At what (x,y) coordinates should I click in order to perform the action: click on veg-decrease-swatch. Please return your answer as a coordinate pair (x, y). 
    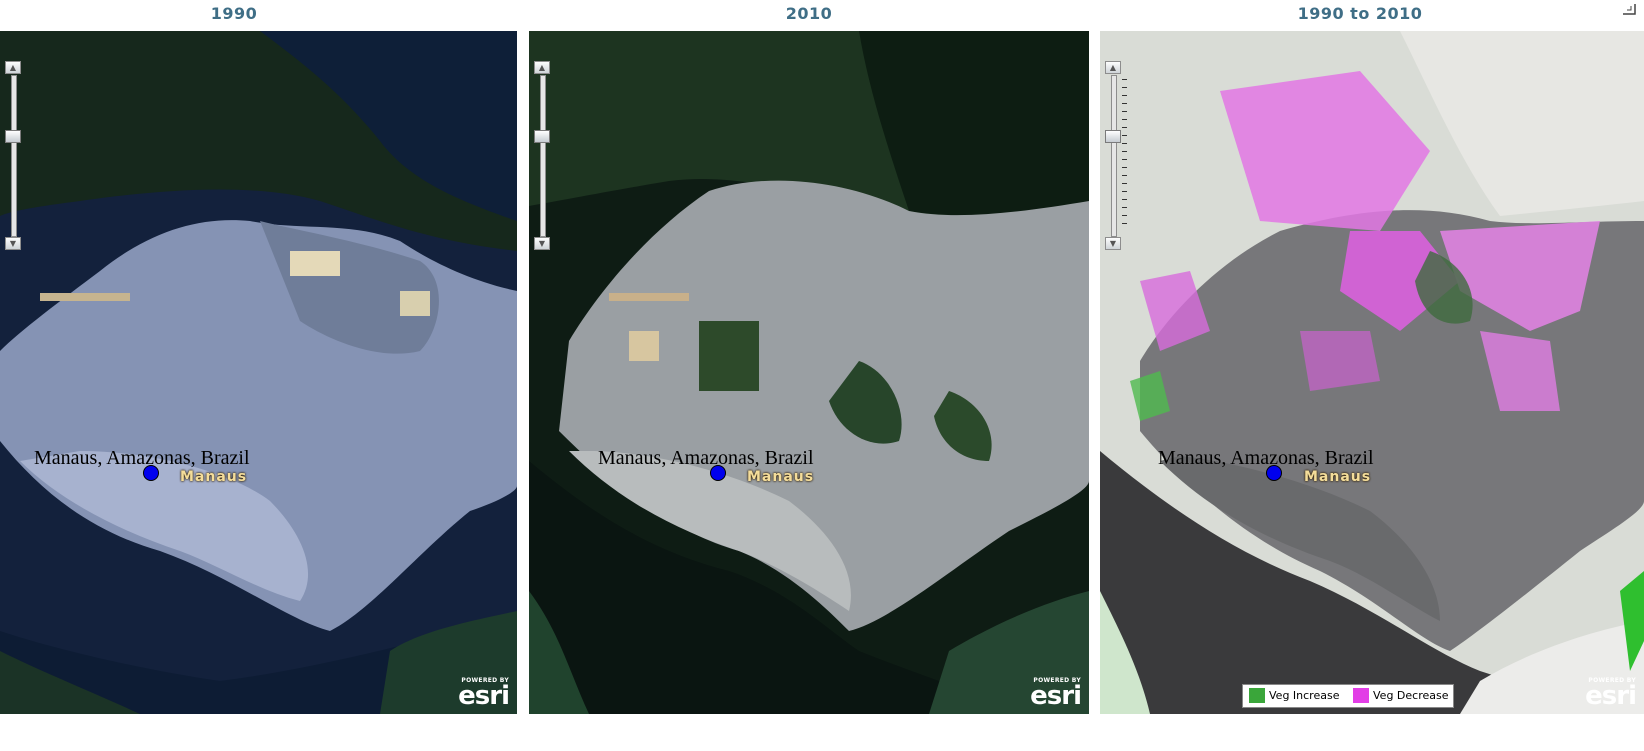
    Looking at the image, I should click on (1361, 695).